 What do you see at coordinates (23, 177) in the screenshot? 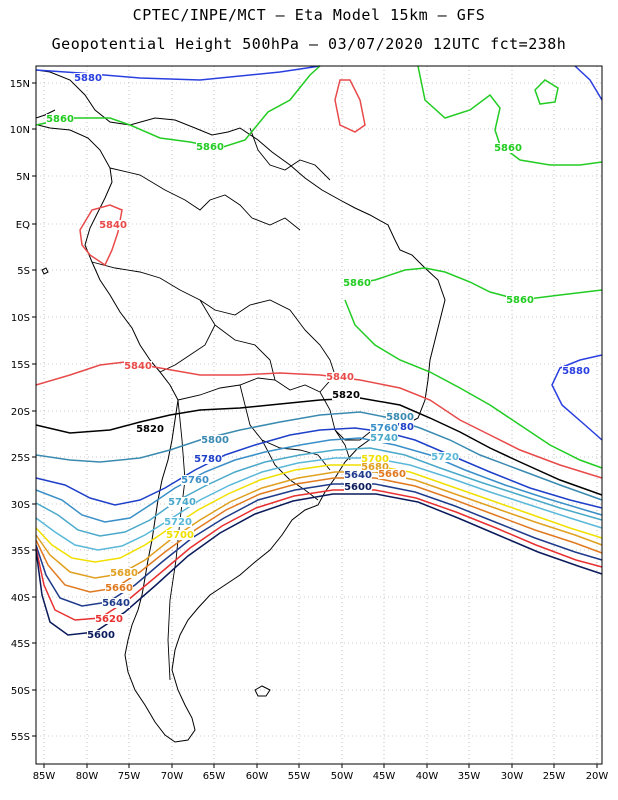
I see `lat-tick-label: 5N` at bounding box center [23, 177].